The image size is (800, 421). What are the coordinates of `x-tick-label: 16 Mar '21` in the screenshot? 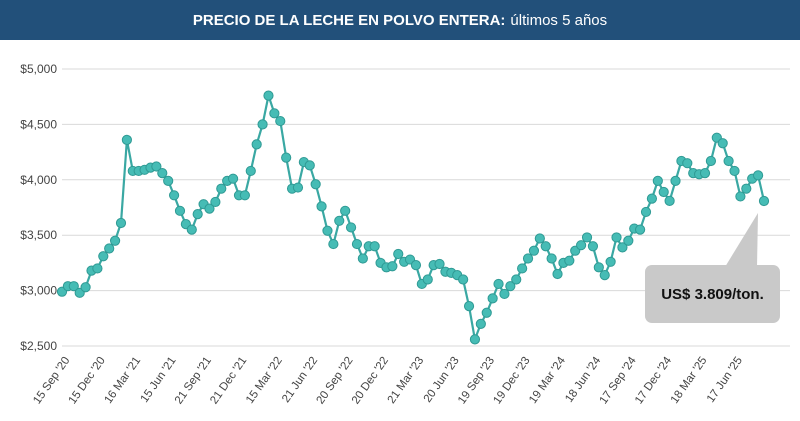 It's located at (122, 380).